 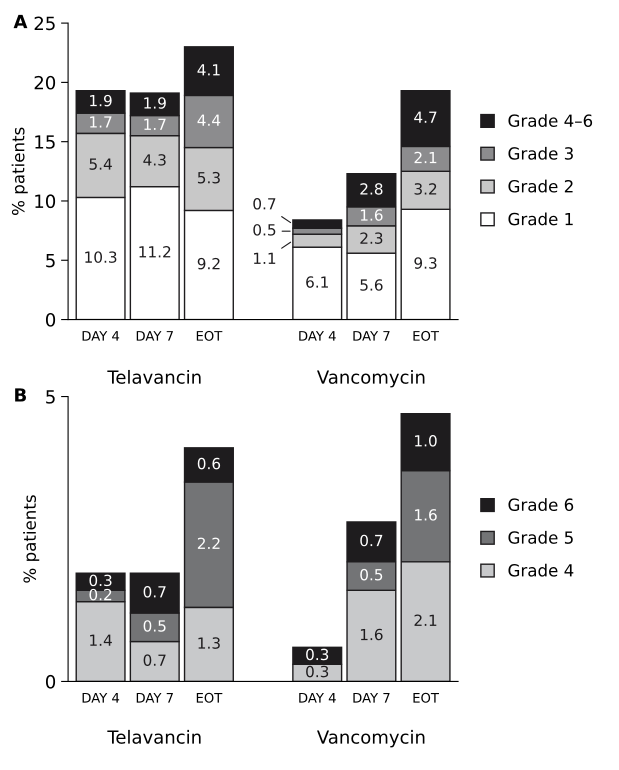 I want to click on data-label: 1.1, so click(x=265, y=258).